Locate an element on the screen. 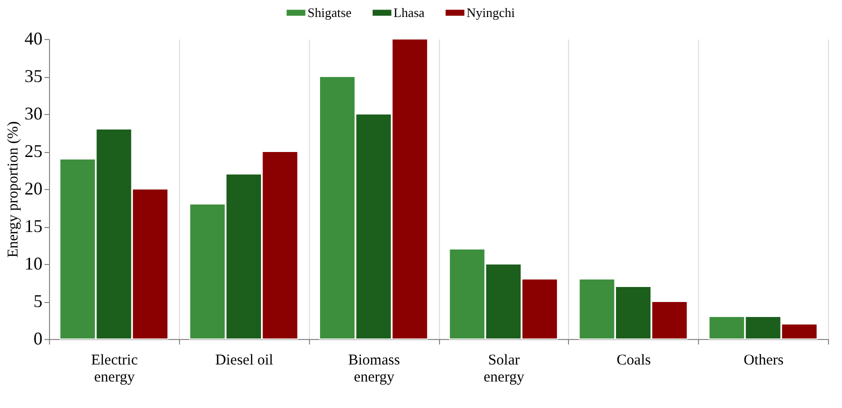  y-tick-label: 20 is located at coordinates (33, 188).